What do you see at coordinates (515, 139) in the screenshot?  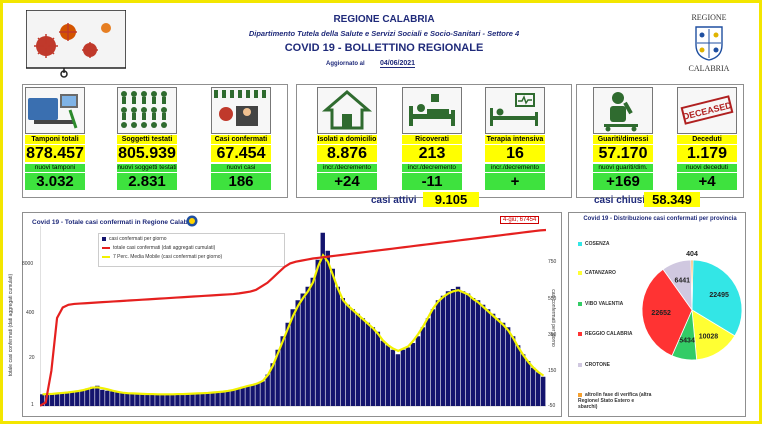 I see `card-label: Terapia intensiva` at bounding box center [515, 139].